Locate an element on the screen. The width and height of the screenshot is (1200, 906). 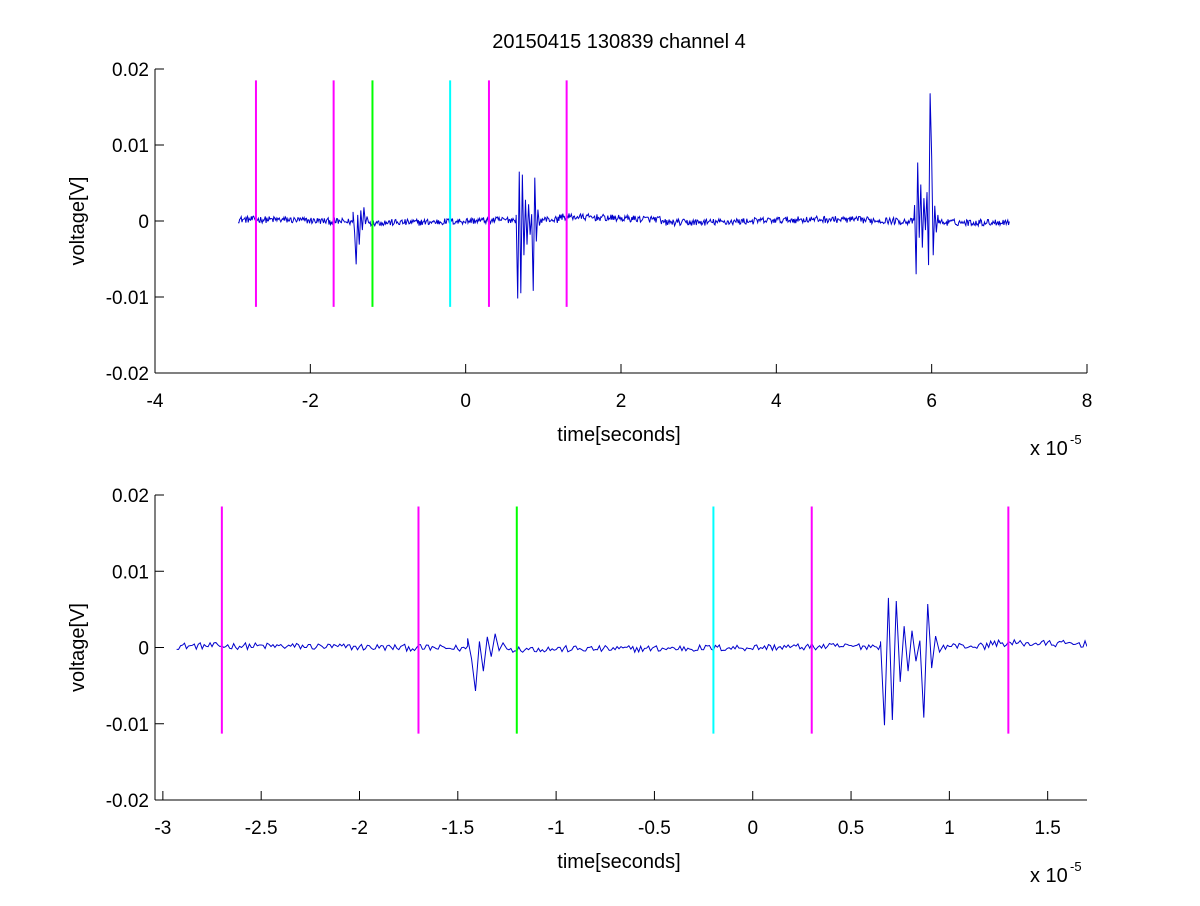
bottom-signal-line is located at coordinates (631, 661).